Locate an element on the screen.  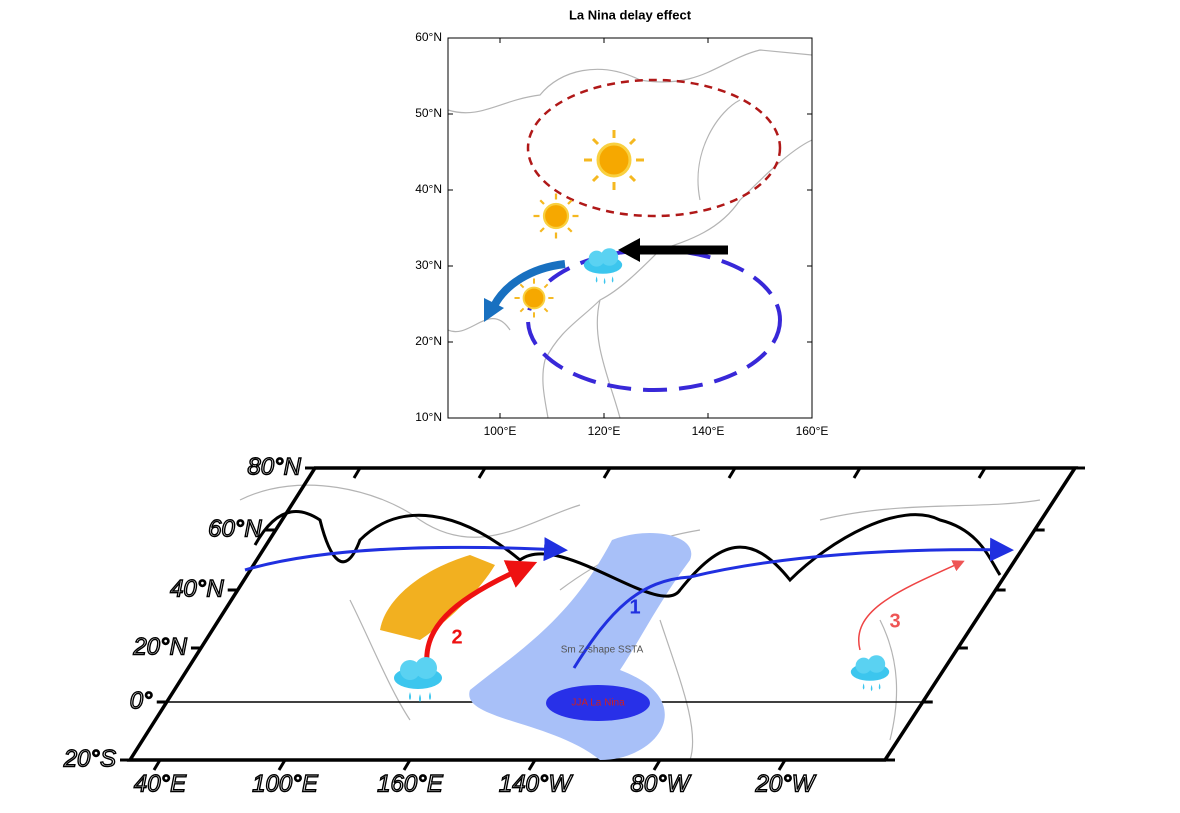
lon-label: 20°W is located at coordinates (786, 783).